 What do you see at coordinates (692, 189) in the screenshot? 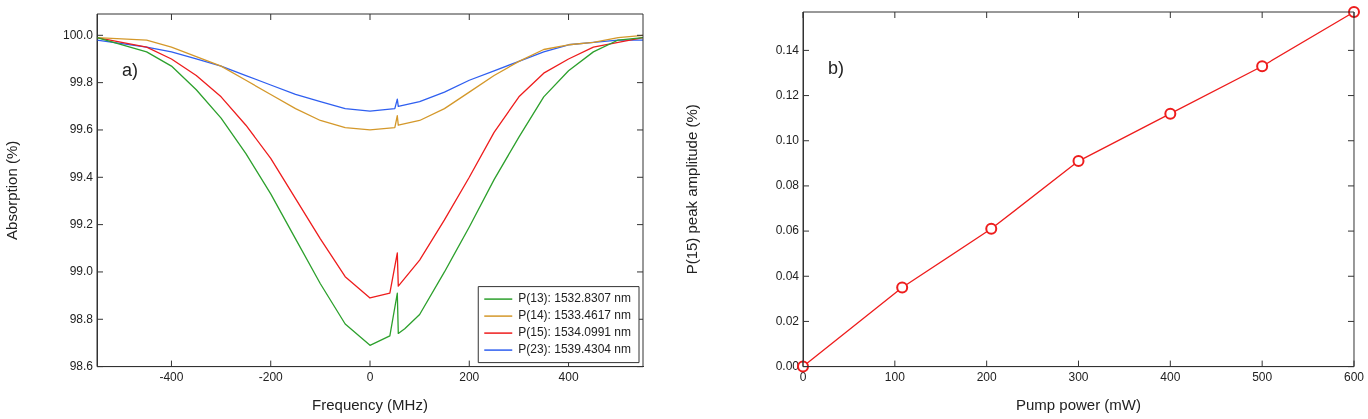
I see `y-axis-title: P(15) peak amplitude (%)` at bounding box center [692, 189].